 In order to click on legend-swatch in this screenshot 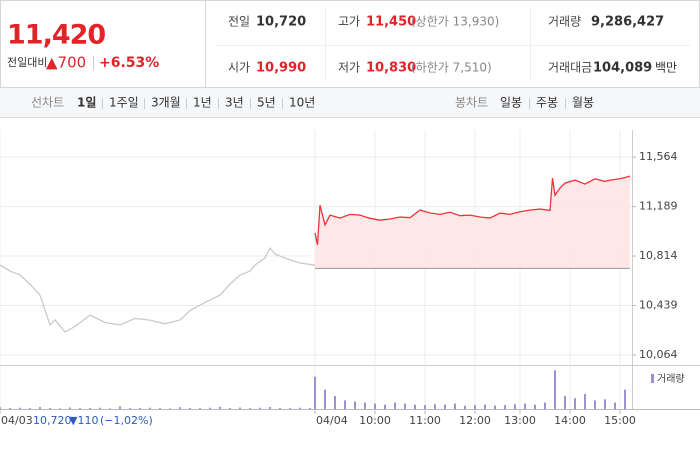, I will do `click(652, 378)`.